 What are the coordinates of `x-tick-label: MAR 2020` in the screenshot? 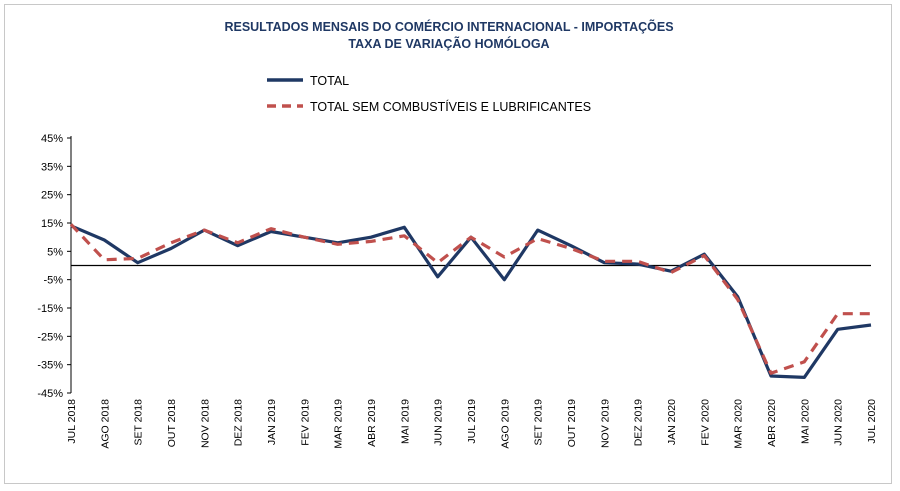 It's located at (739, 424).